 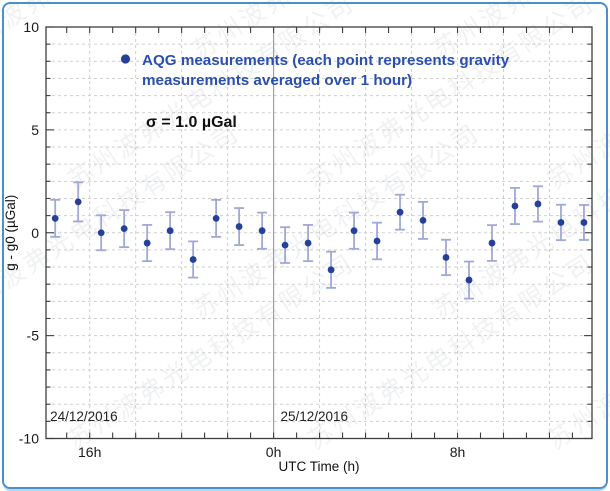 I want to click on legend-marker-dot, so click(x=125, y=59).